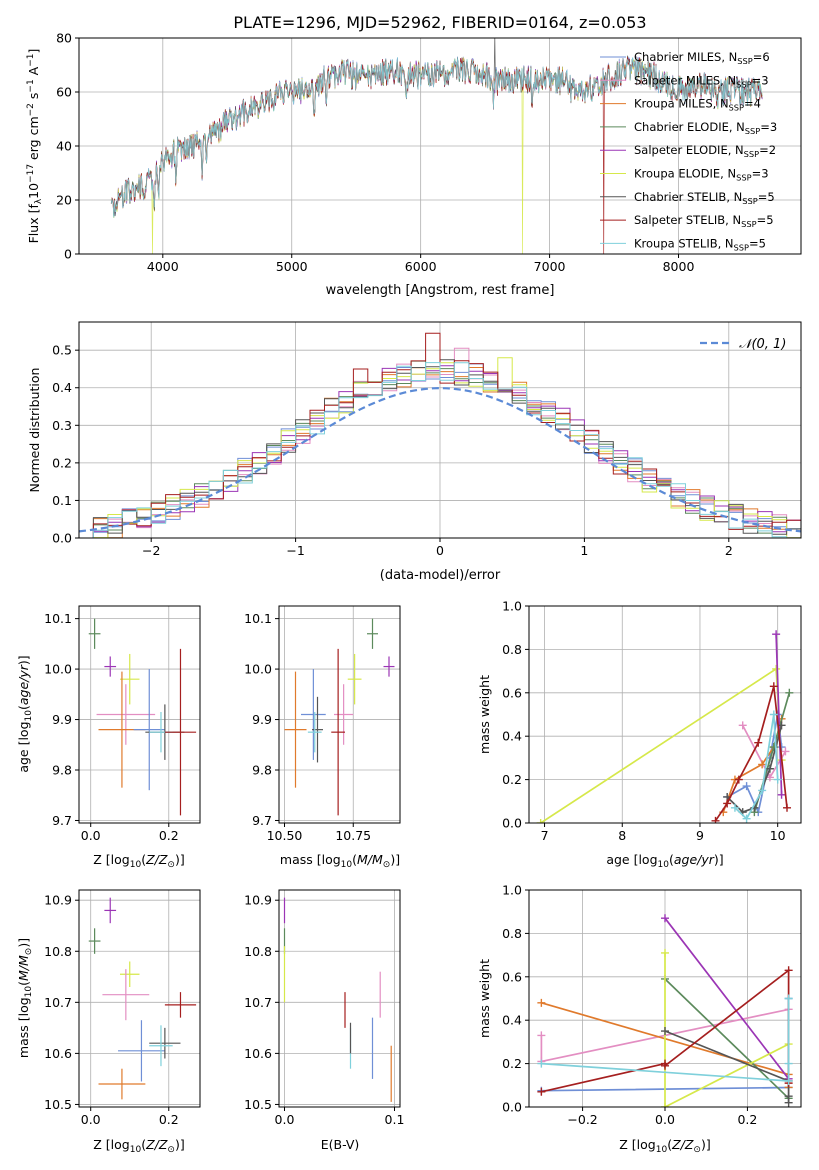 This screenshot has width=819, height=1170. What do you see at coordinates (665, 918) in the screenshot?
I see `weight-marker-salpeter_elodie` at bounding box center [665, 918].